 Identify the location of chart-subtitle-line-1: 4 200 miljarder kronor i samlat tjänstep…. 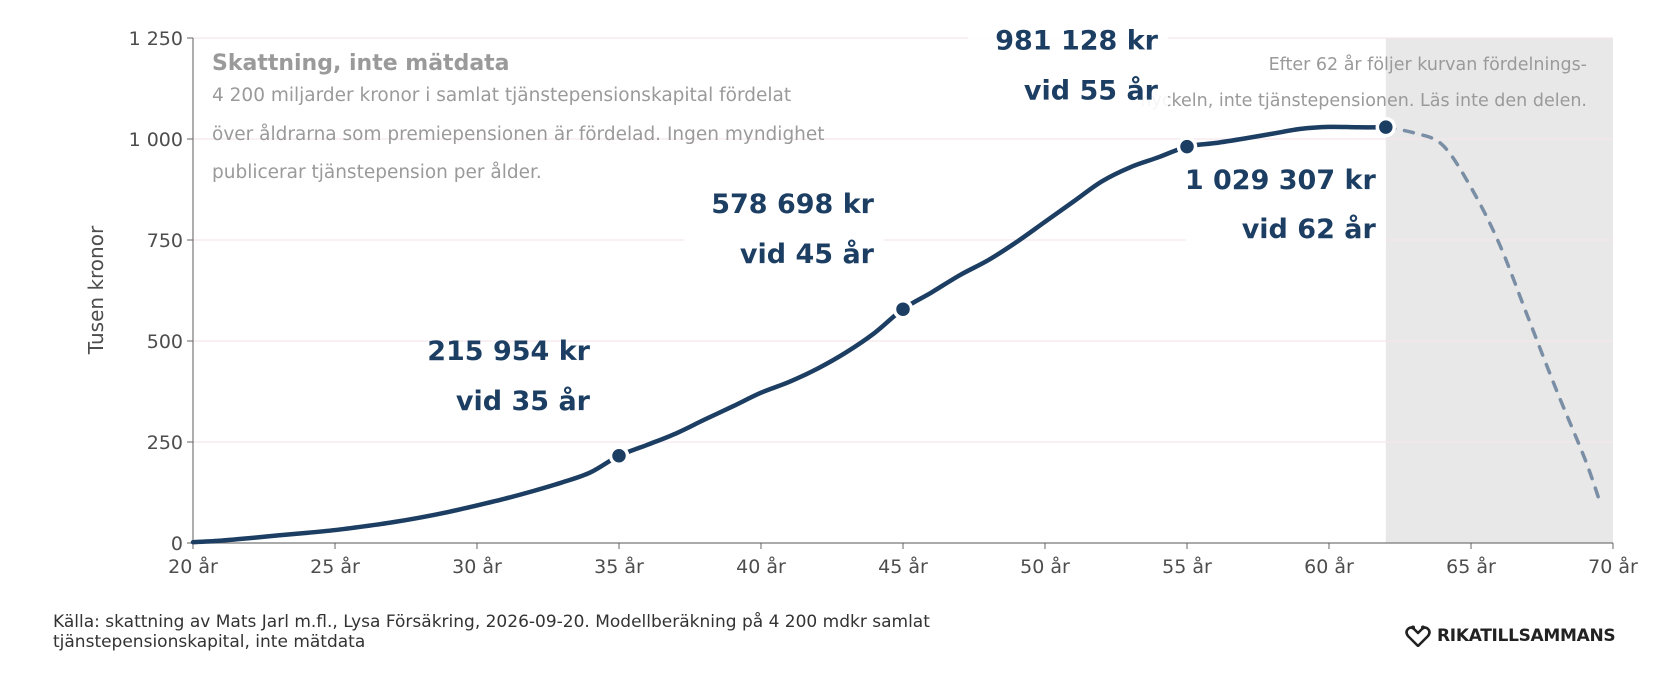
(501, 95).